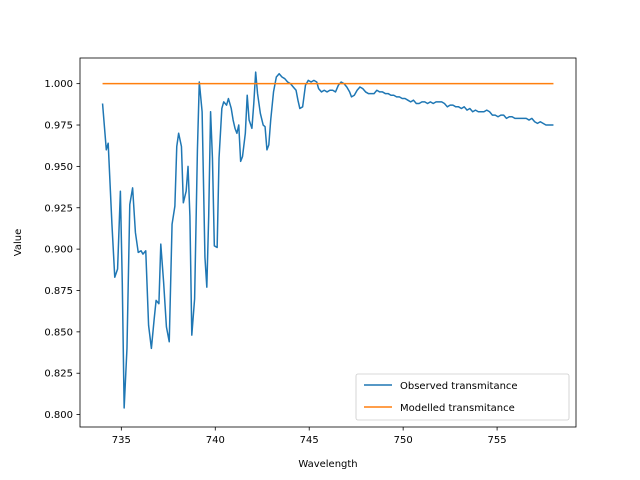 The height and width of the screenshot is (480, 640). I want to click on x-tick-label: 735, so click(121, 440).